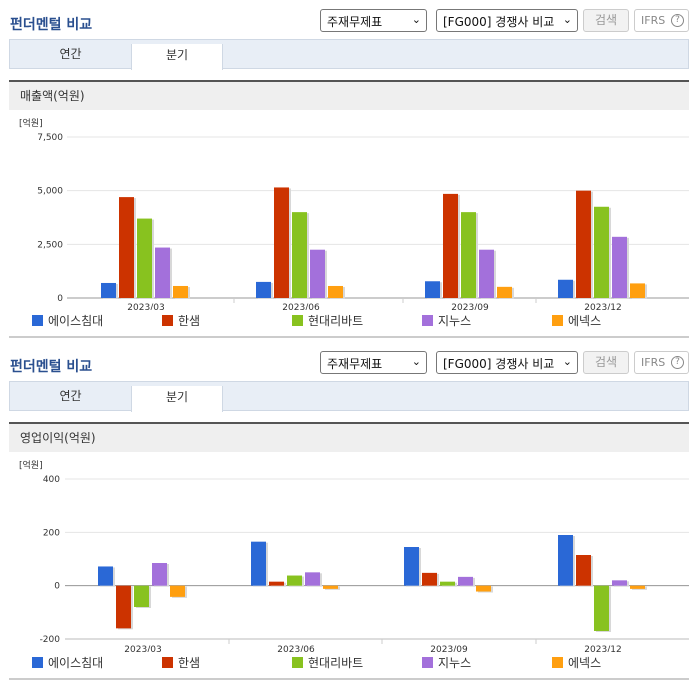 The image size is (696, 684). Describe the element at coordinates (455, 321) in the screenshot. I see `legend-label: 지누스` at that location.